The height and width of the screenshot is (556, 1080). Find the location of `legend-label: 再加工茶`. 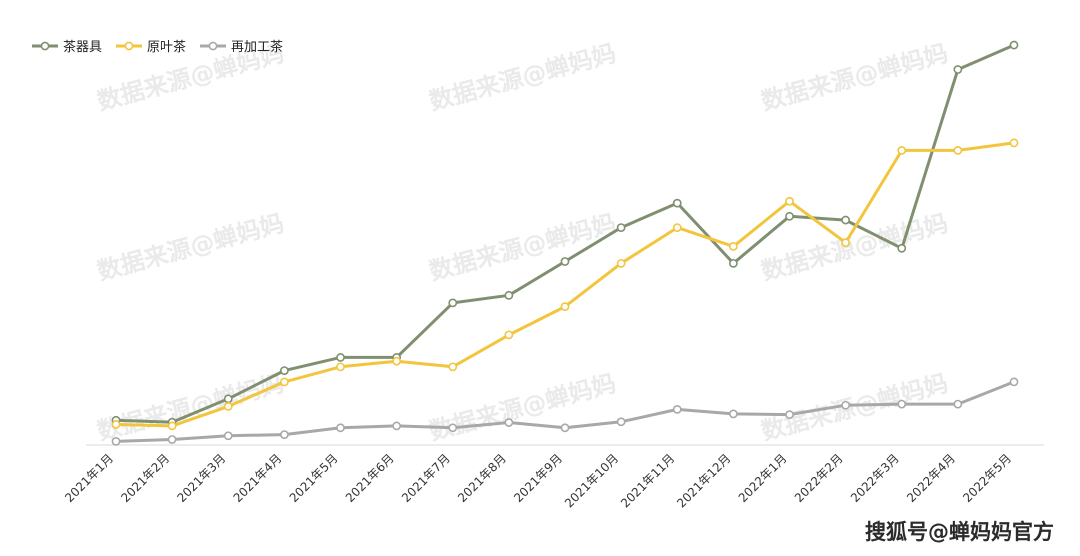

legend-label: 再加工茶 is located at coordinates (257, 47).